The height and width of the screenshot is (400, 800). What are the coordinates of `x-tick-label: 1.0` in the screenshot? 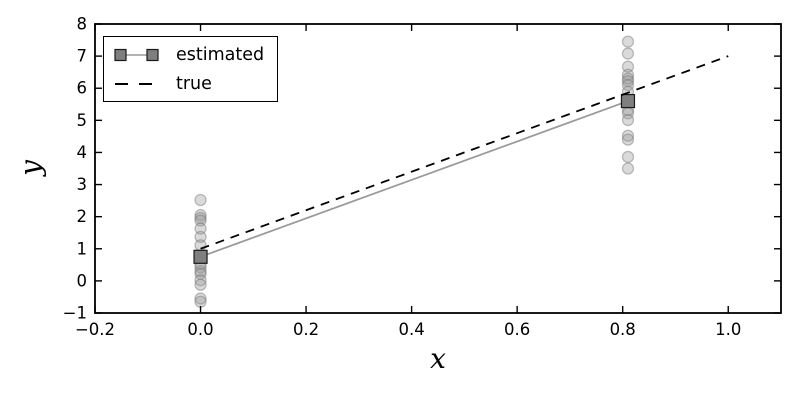 It's located at (728, 329).